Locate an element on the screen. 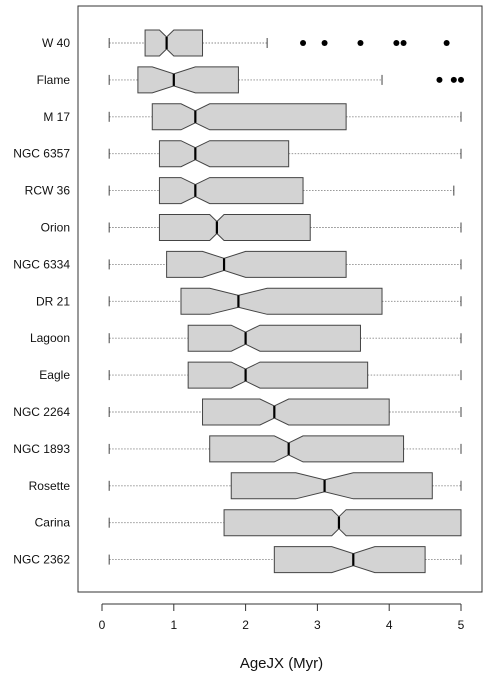  category-label: NGC 6334 is located at coordinates (41, 264).